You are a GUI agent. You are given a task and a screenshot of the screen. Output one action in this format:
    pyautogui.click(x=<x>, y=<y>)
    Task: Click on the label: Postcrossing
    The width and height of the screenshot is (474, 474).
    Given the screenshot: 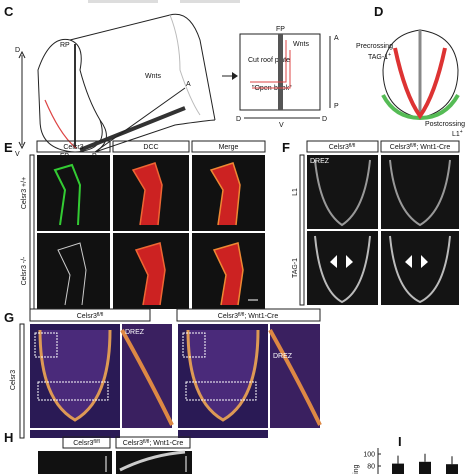 What is the action you would take?
    pyautogui.click(x=445, y=124)
    